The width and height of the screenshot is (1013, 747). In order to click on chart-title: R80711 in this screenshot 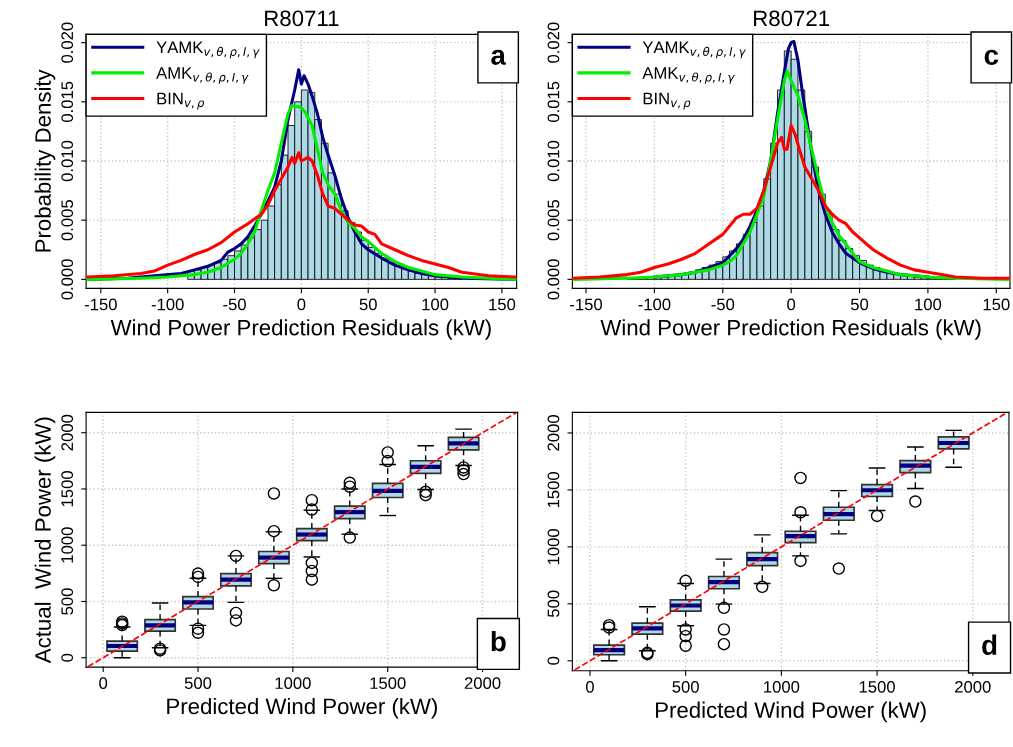, I will do `click(302, 18)`.